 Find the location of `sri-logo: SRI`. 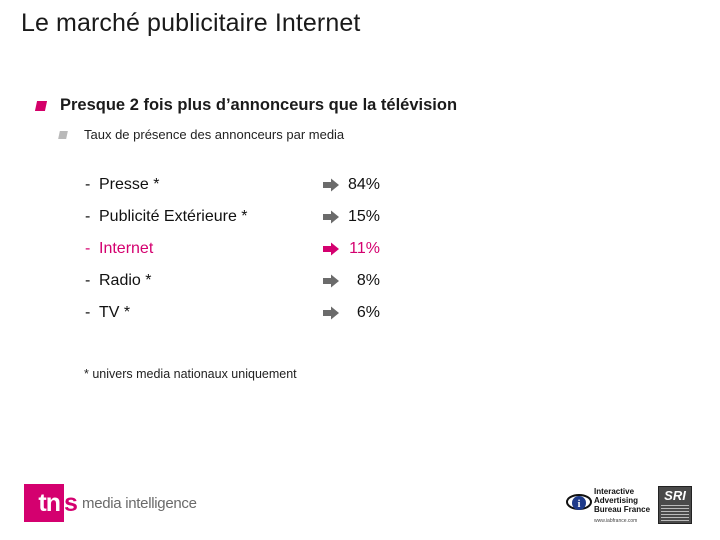

sri-logo: SRI is located at coordinates (675, 505).